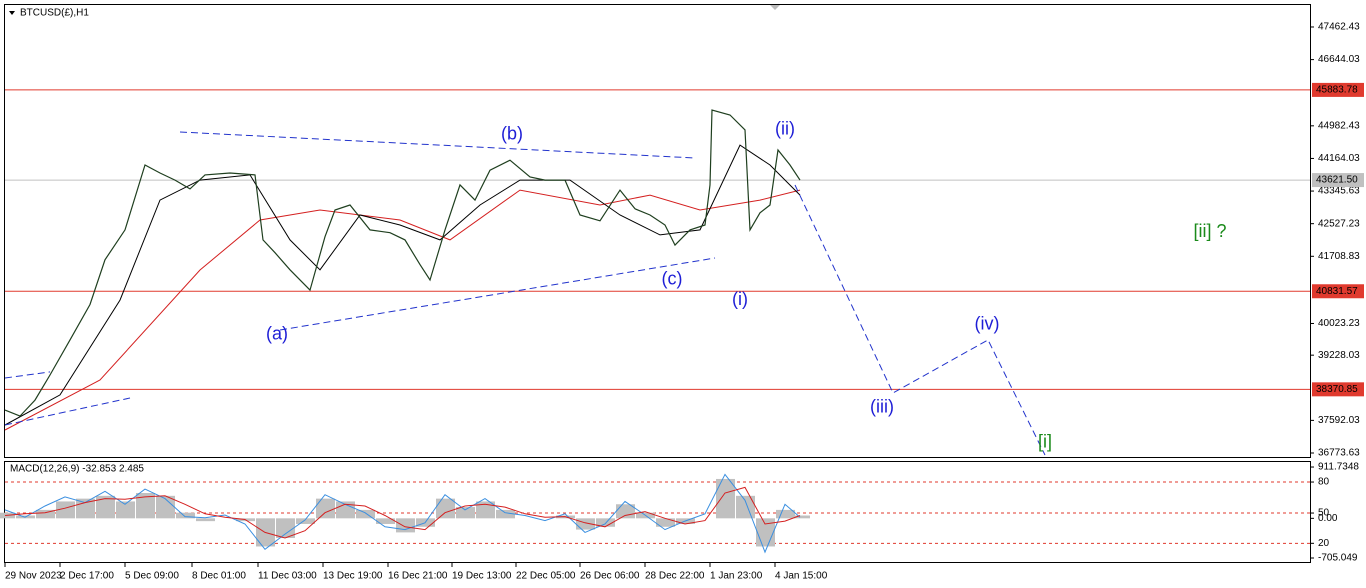  I want to click on wave-label: [i], so click(1045, 442).